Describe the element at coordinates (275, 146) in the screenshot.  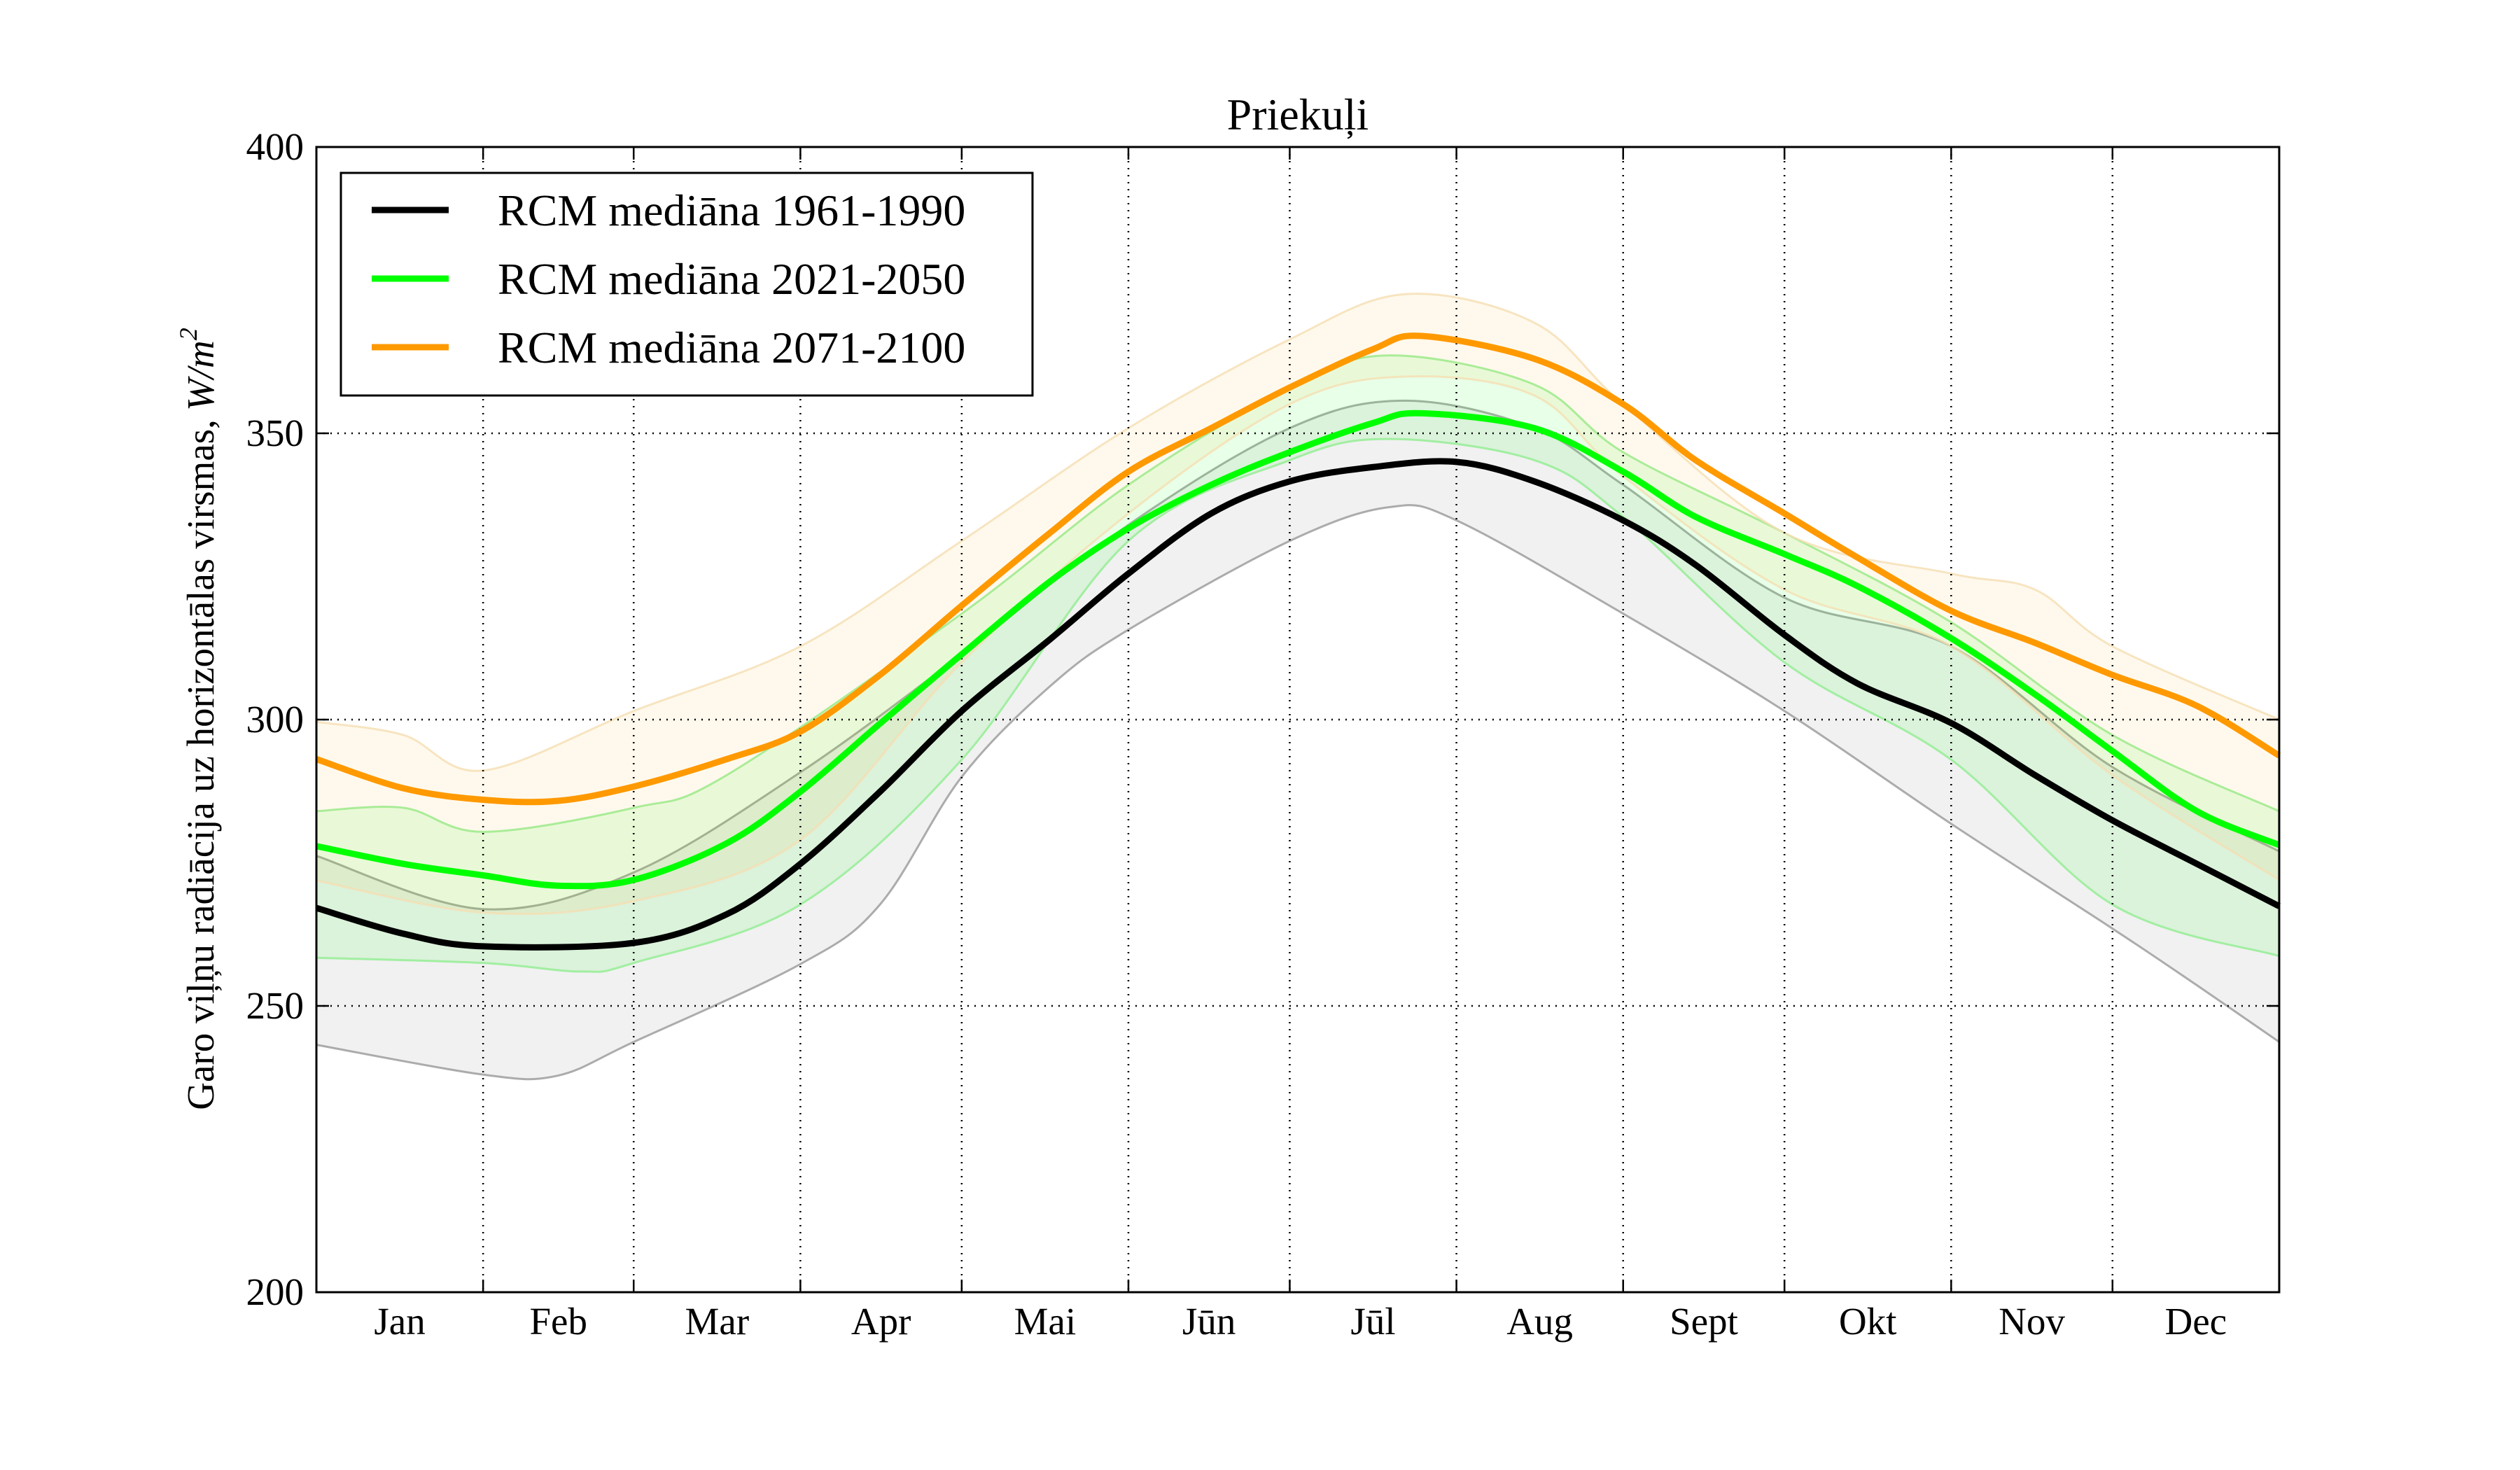
I see `y-tick-label: 400` at that location.